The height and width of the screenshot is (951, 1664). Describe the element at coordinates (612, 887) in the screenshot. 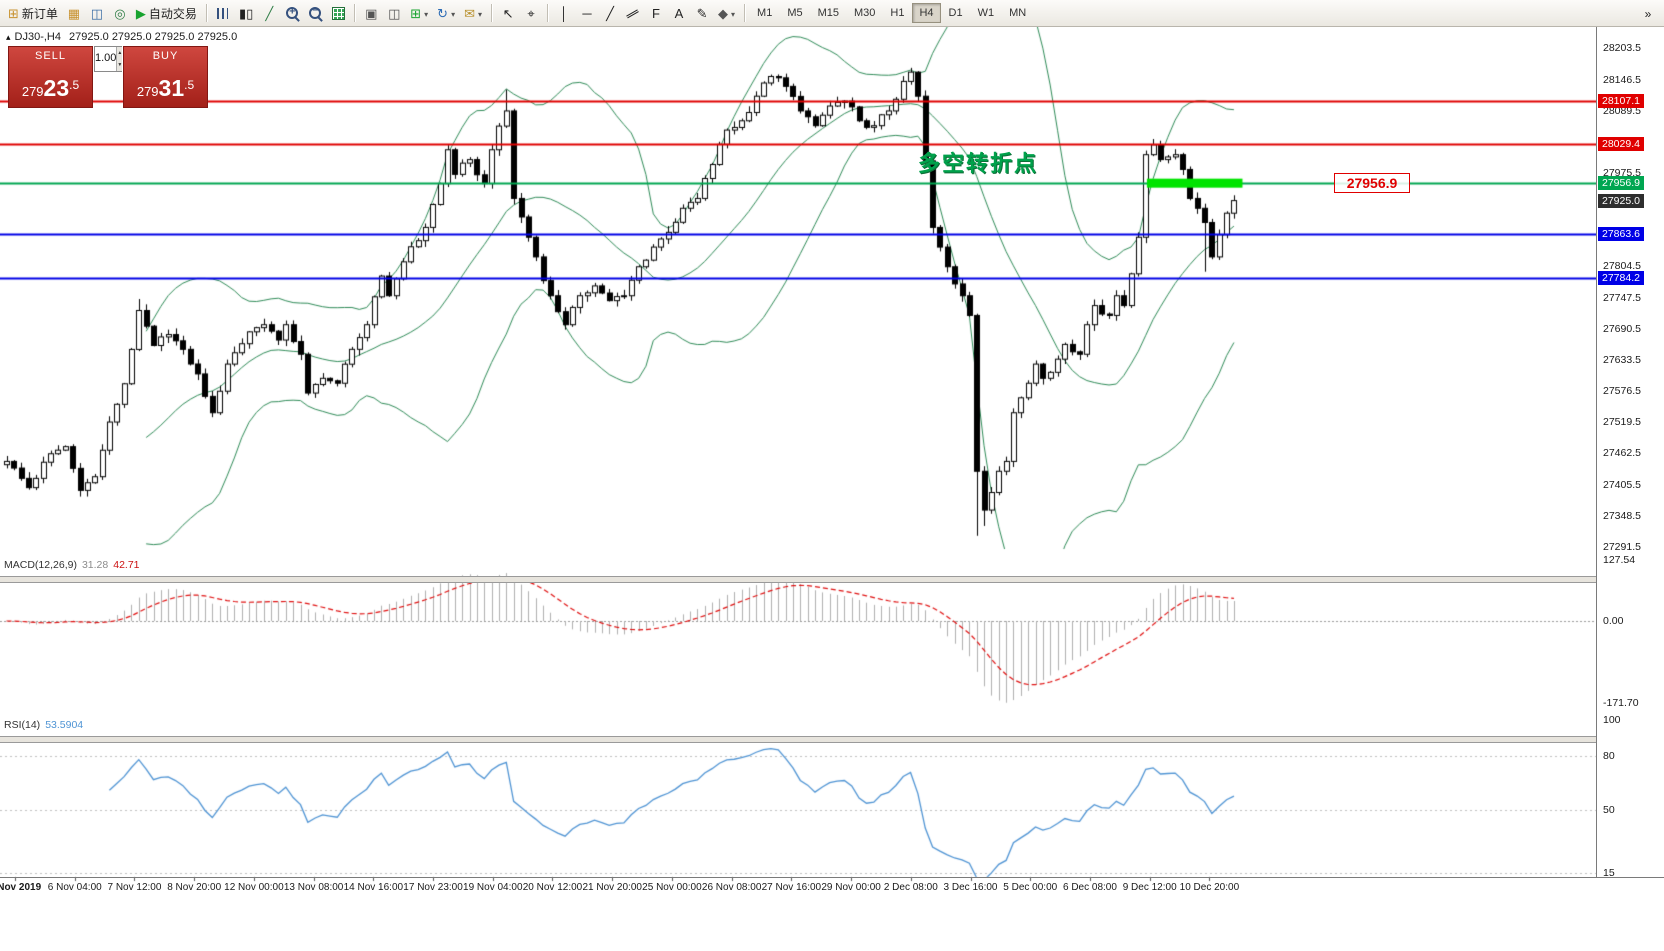

I see `time-axis-label: 21 Nov 20:00` at that location.